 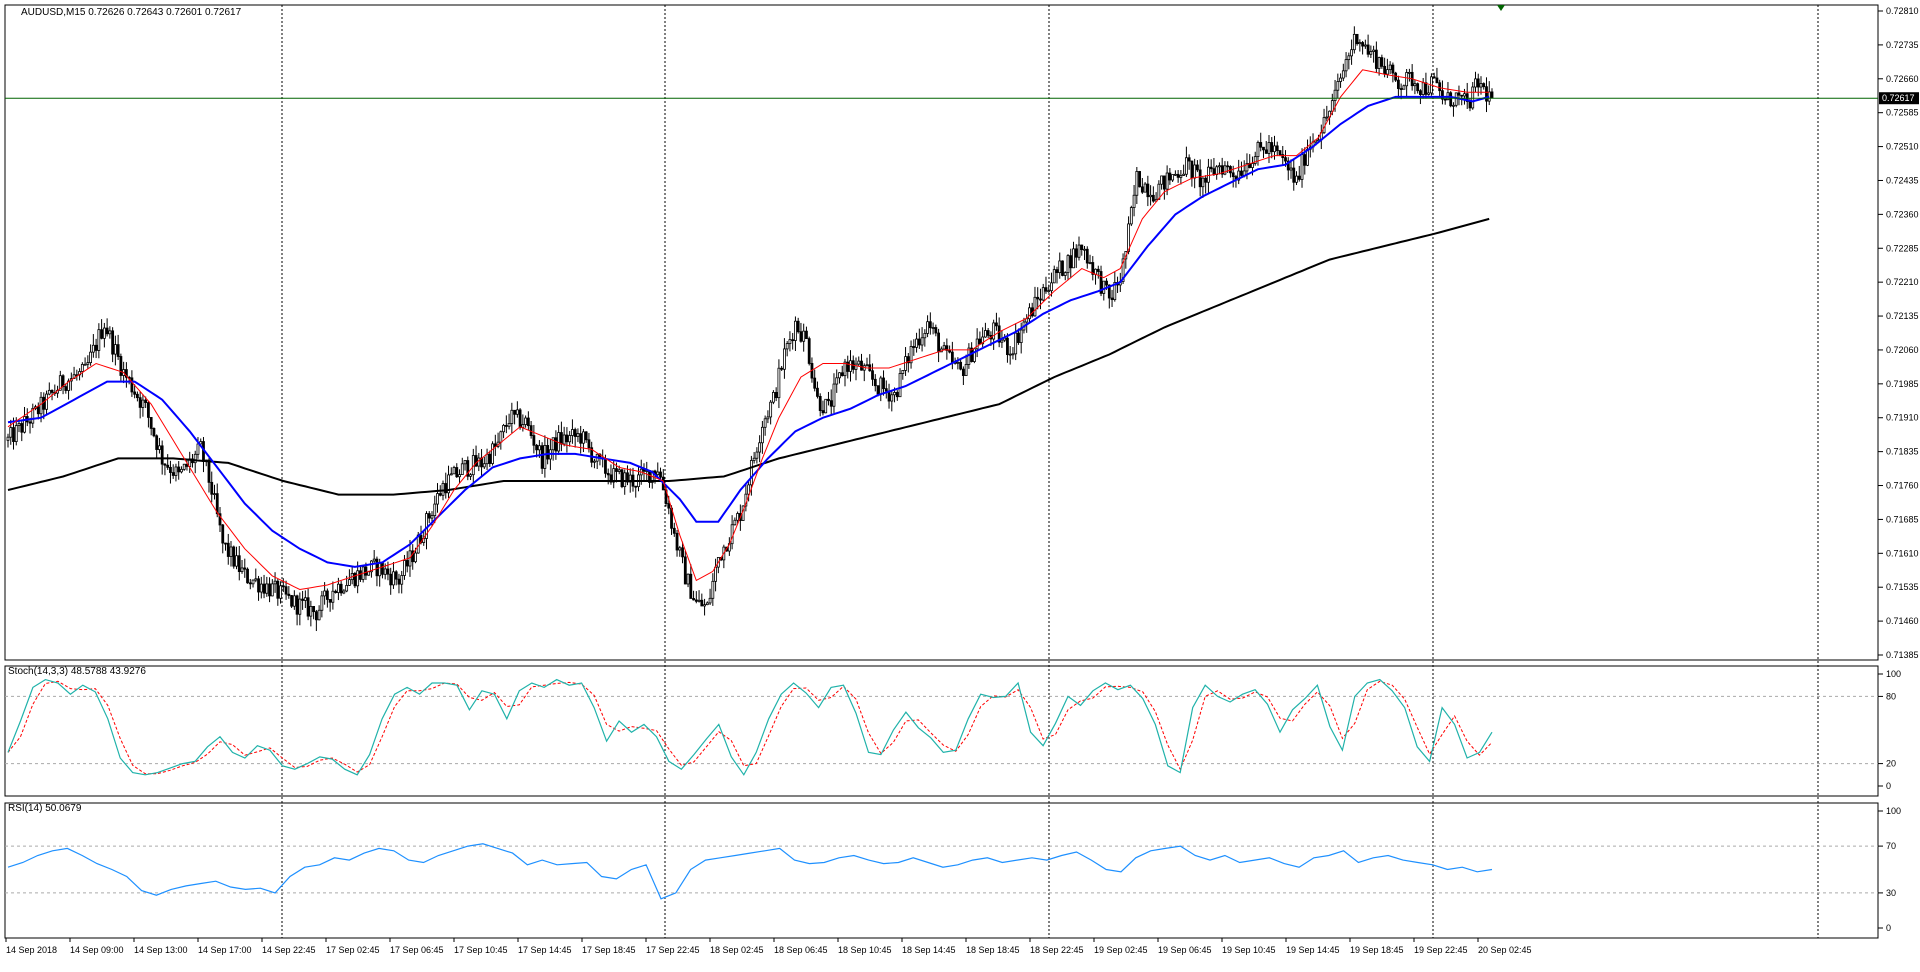 What do you see at coordinates (1902, 316) in the screenshot?
I see `price-tick-label: 0.72135` at bounding box center [1902, 316].